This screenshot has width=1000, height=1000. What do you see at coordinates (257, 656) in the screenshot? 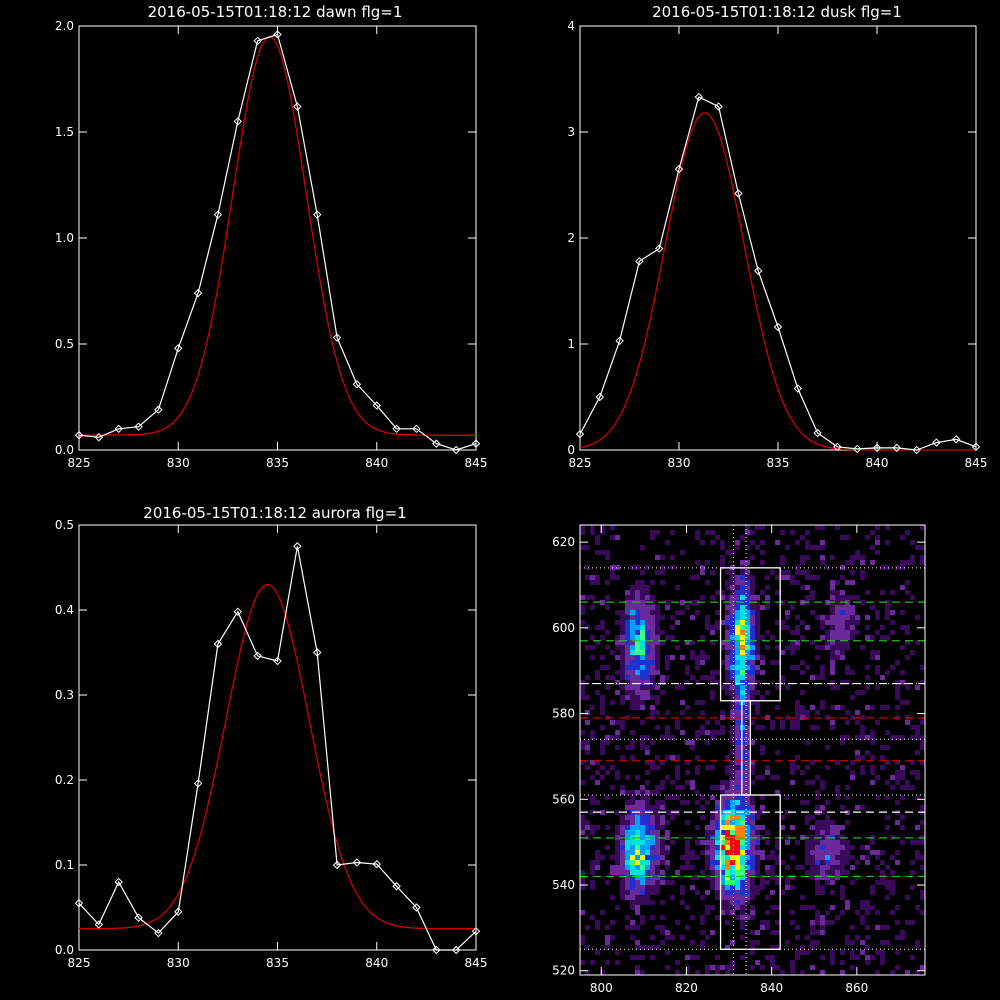
I see `aurora-data-point` at bounding box center [257, 656].